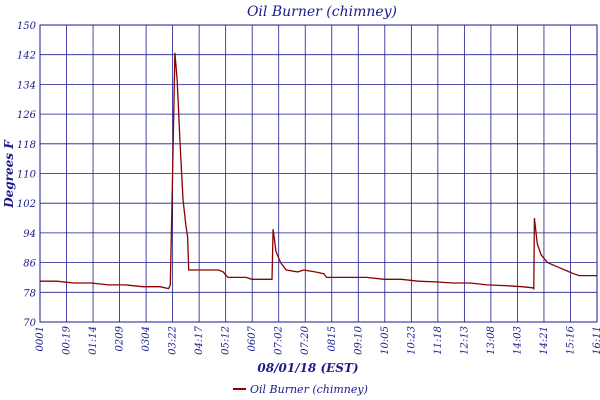 This screenshot has height=400, width=600. I want to click on x-tick-label: 13:08, so click(491, 340).